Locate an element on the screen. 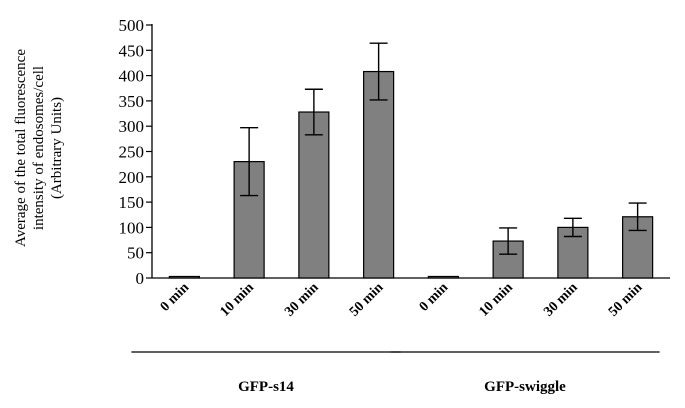 The width and height of the screenshot is (685, 408). y-tick-label: 350 is located at coordinates (132, 101).